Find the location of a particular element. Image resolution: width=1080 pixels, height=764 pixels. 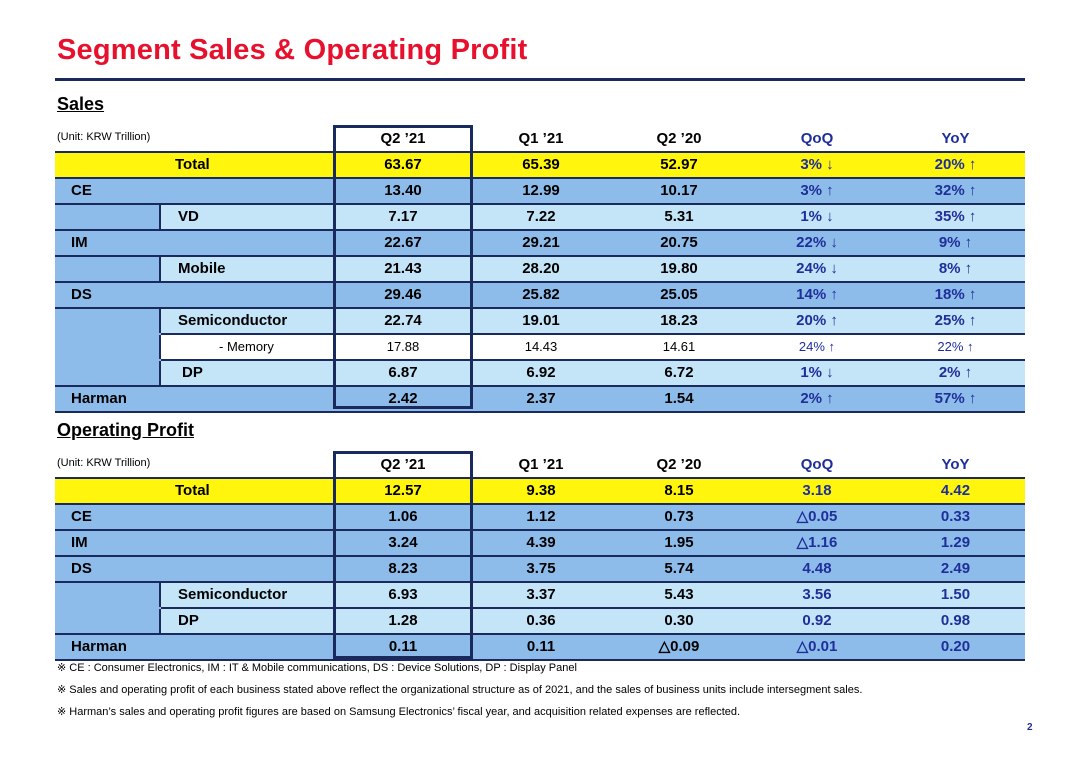

cell-q2-20: 1.95 is located at coordinates (679, 543).